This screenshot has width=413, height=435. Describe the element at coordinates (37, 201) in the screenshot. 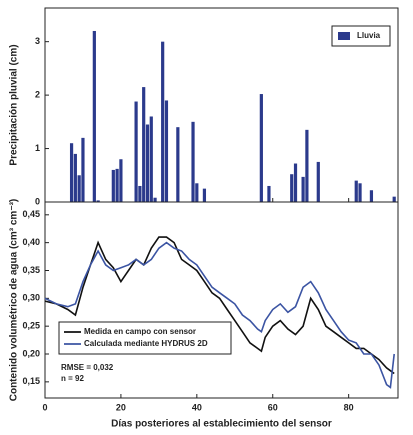

I see `y-tick-label: 0` at that location.